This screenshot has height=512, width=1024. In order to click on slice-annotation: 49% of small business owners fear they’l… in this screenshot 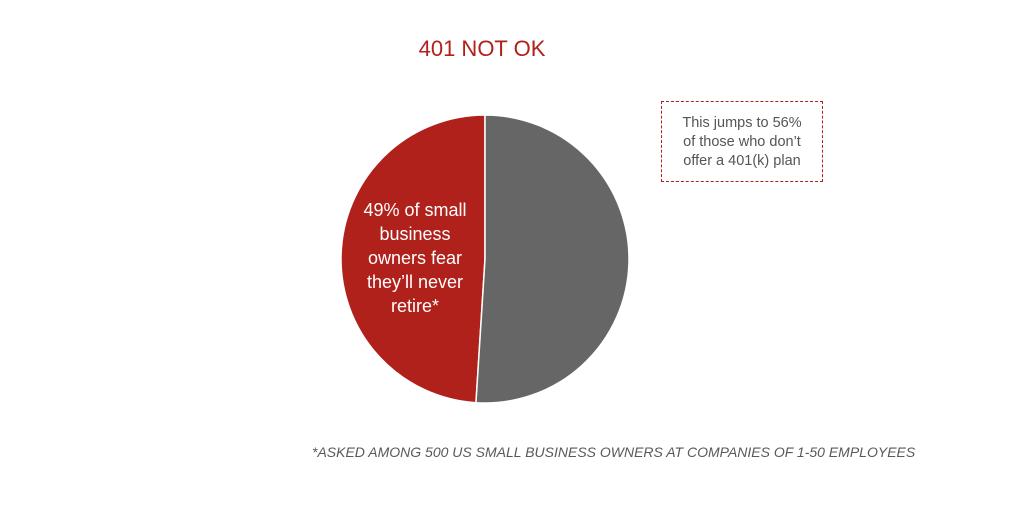, I will do `click(415, 258)`.